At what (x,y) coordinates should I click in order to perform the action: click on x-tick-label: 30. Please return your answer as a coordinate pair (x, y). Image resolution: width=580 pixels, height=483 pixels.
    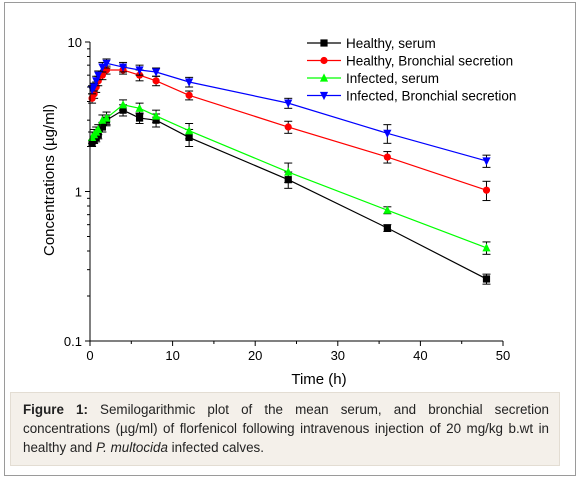
    Looking at the image, I should click on (338, 355).